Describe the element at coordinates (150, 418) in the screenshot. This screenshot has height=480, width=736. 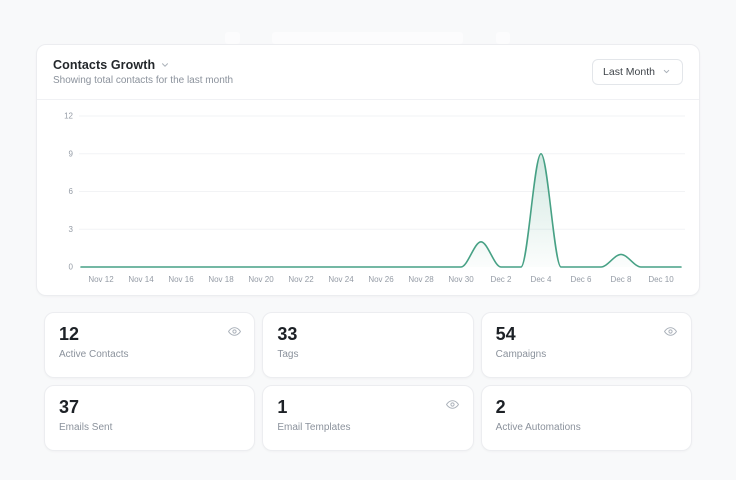
I see `stat-card-emails-sent: 37 Emails Sent` at that location.